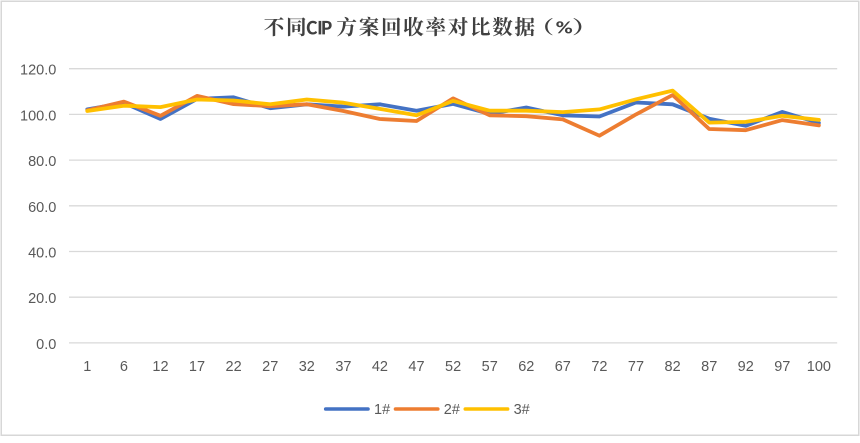 The width and height of the screenshot is (860, 443). Describe the element at coordinates (416, 367) in the screenshot. I see `svg-text: 47` at that location.